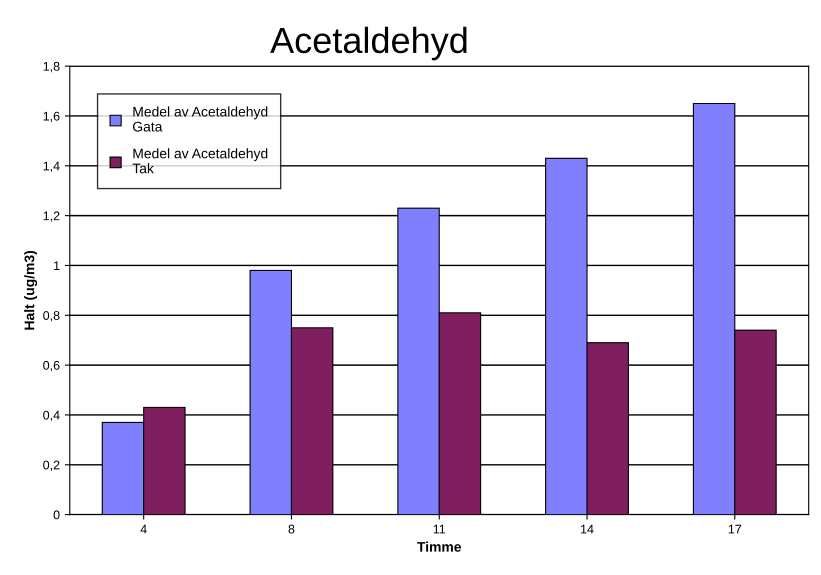 This screenshot has height=575, width=821. What do you see at coordinates (52, 117) in the screenshot?
I see `y-tick-label: 1,6` at bounding box center [52, 117].